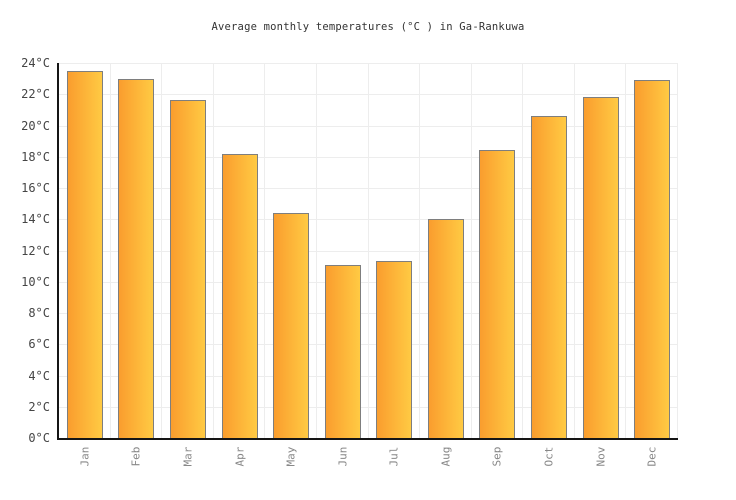  Describe the element at coordinates (187, 269) in the screenshot. I see `bar-mar` at that location.